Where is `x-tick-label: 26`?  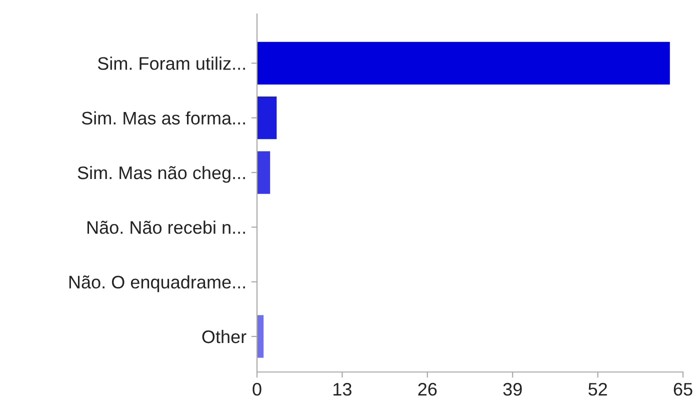
x-tick-label: 26 is located at coordinates (427, 389).